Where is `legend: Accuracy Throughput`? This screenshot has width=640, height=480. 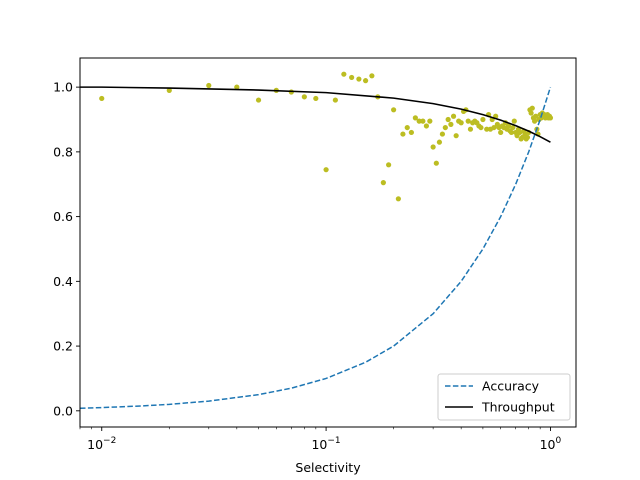 legend: Accuracy Throughput is located at coordinates (504, 397).